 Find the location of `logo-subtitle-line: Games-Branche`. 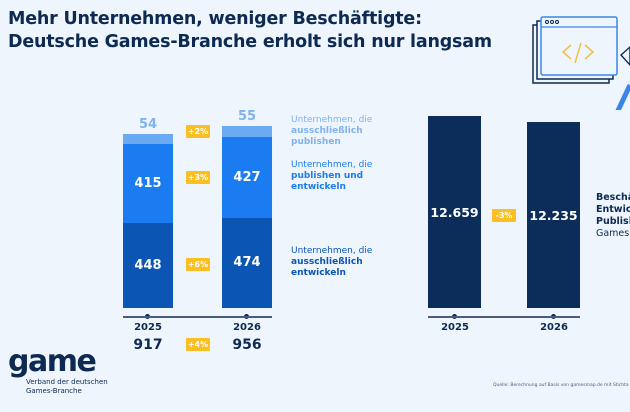

logo-subtitle-line: Games-Branche is located at coordinates (54, 391).